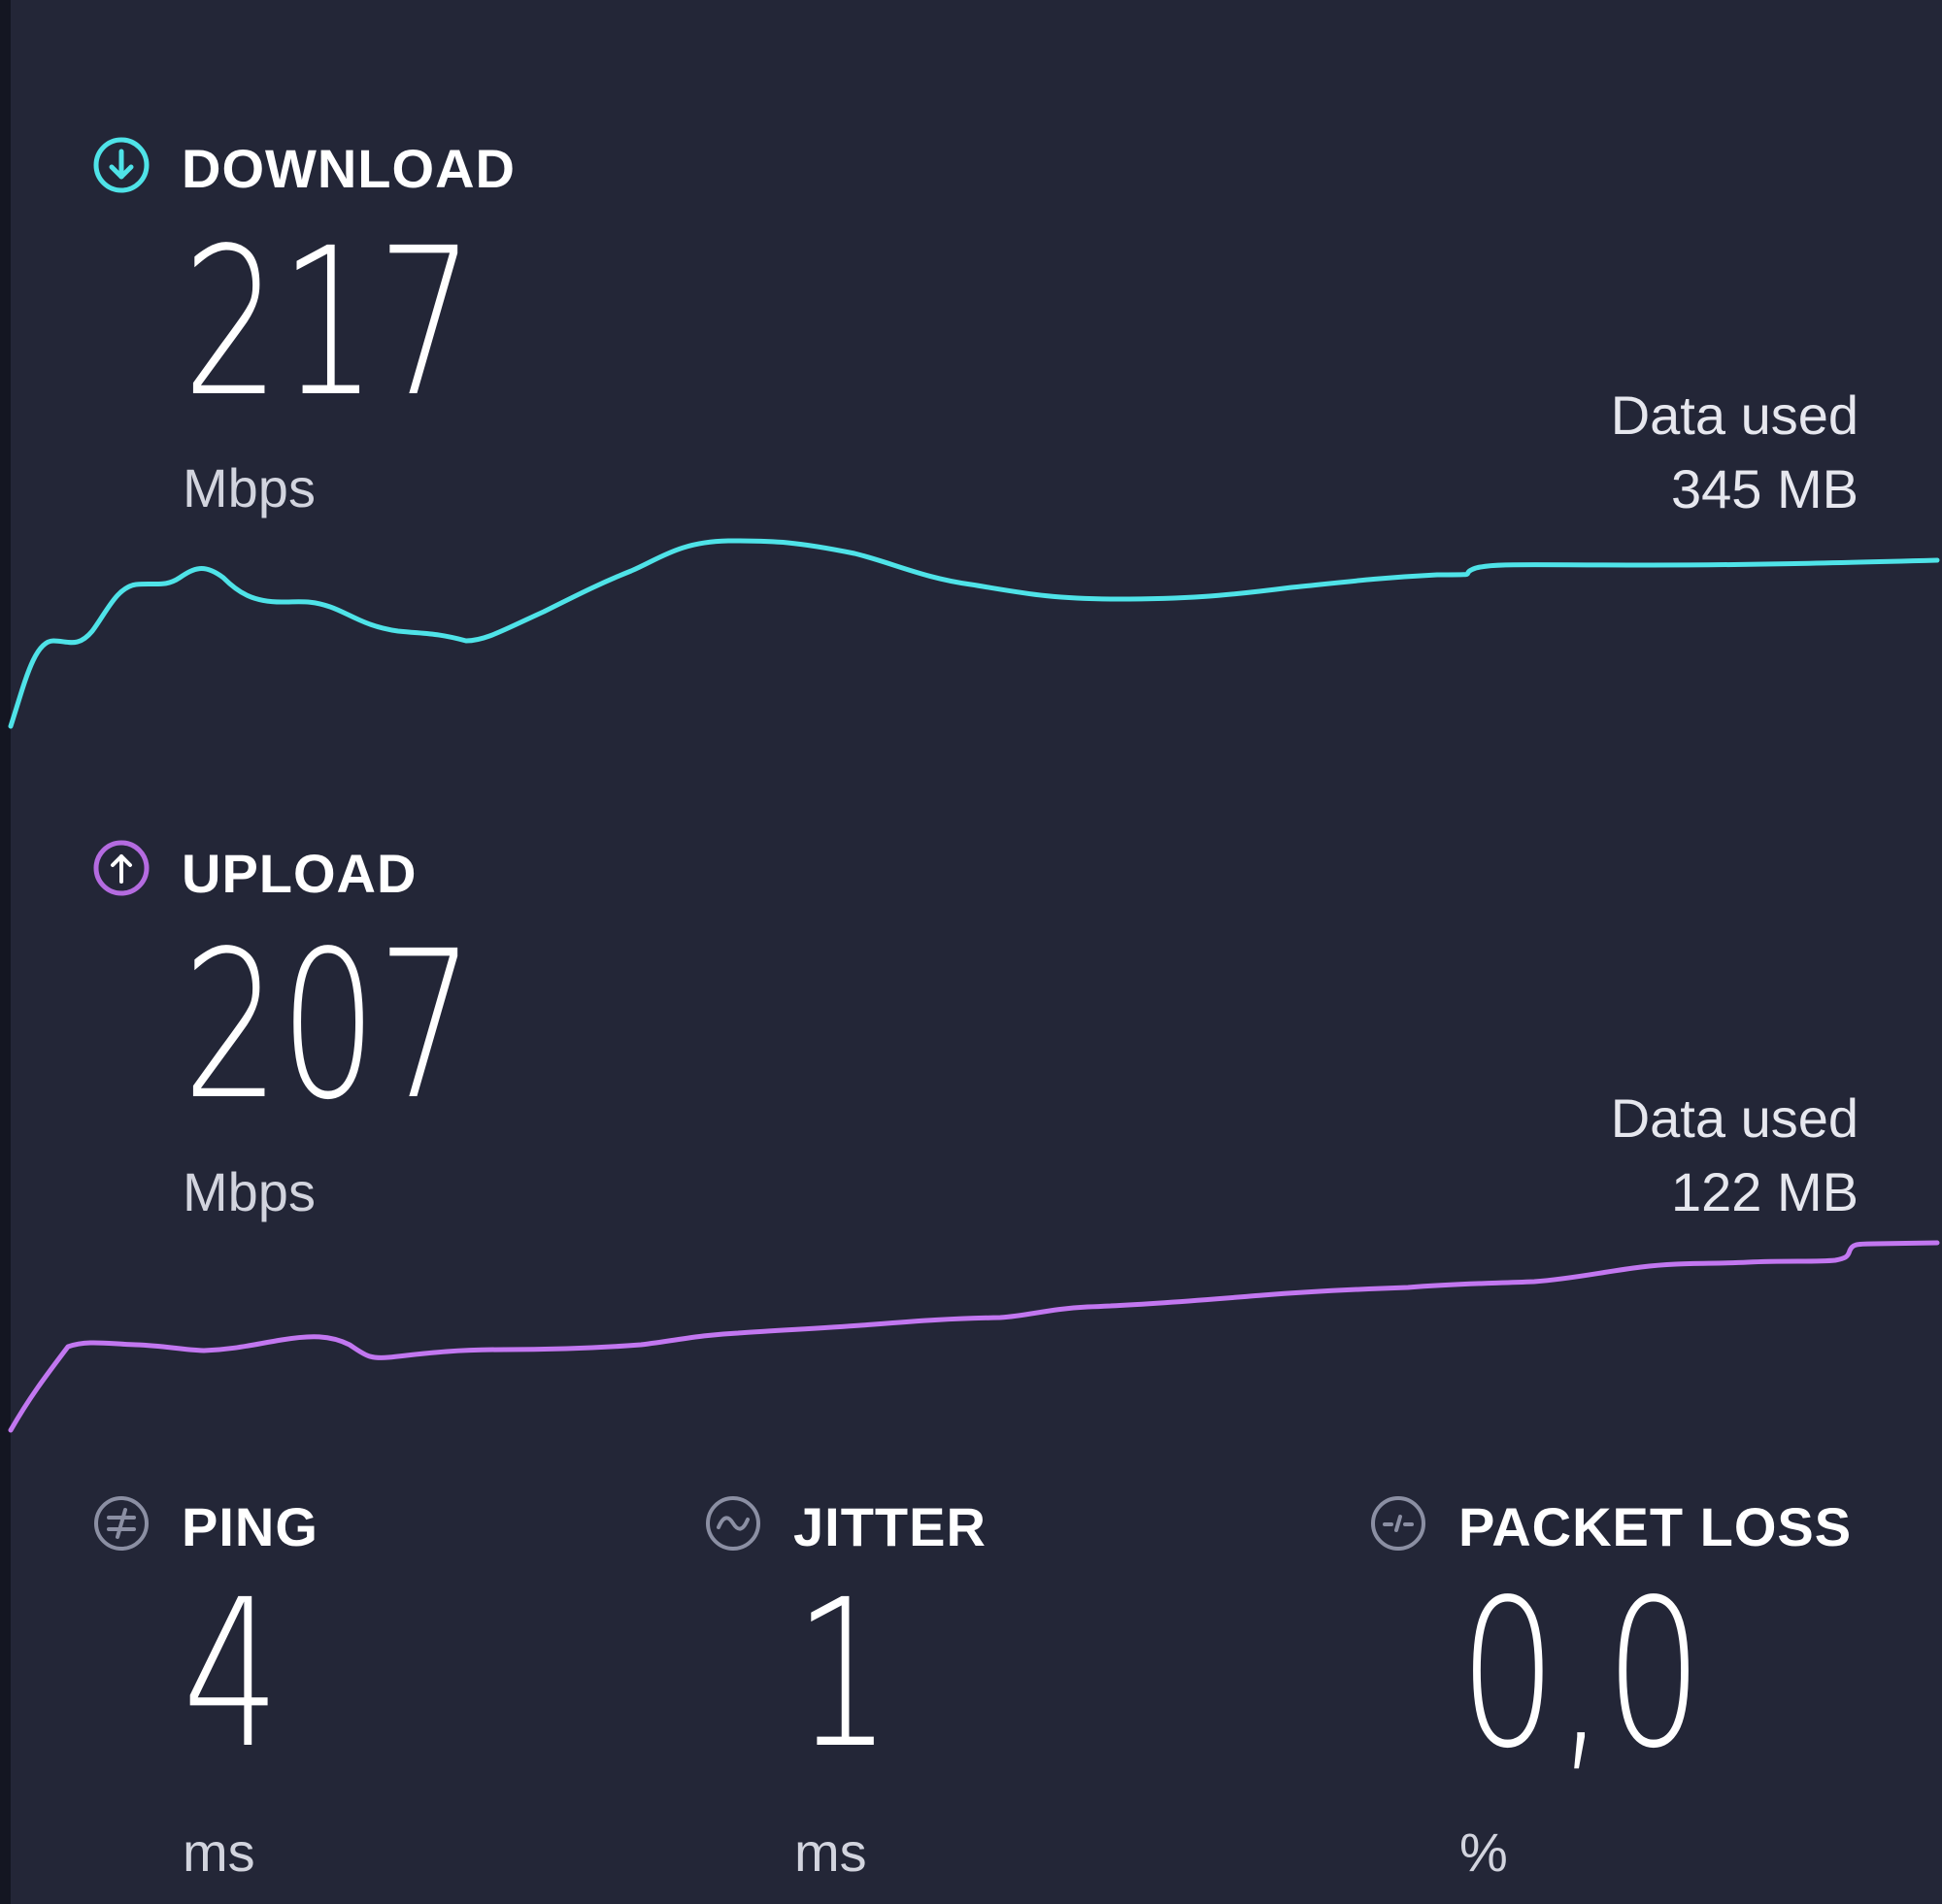  Describe the element at coordinates (733, 1523) in the screenshot. I see `jitter-wave-icon` at that location.